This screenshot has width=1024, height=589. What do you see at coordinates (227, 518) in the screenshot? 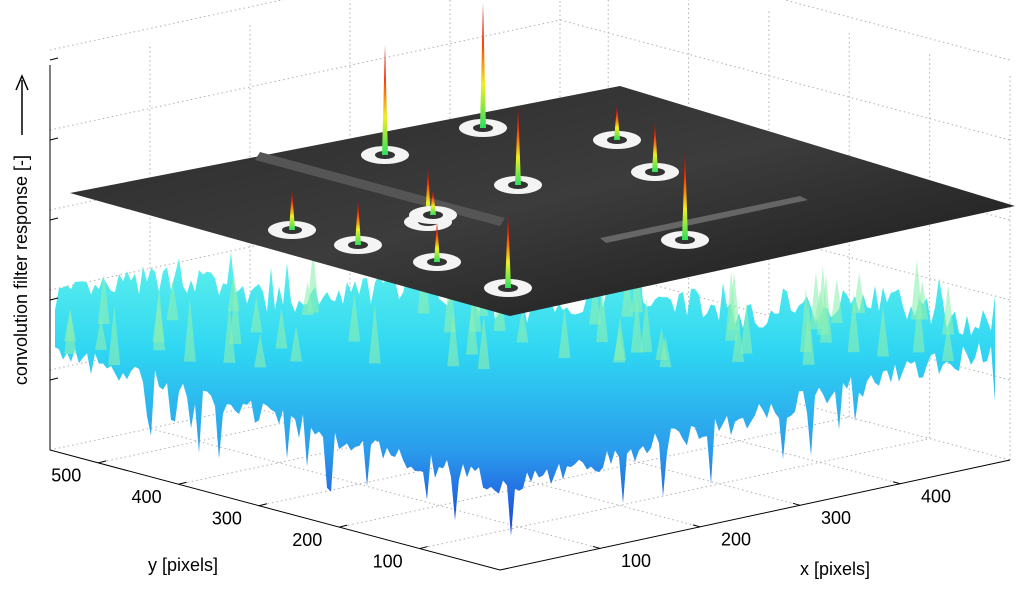
I see `y-tick-label: 300` at bounding box center [227, 518].